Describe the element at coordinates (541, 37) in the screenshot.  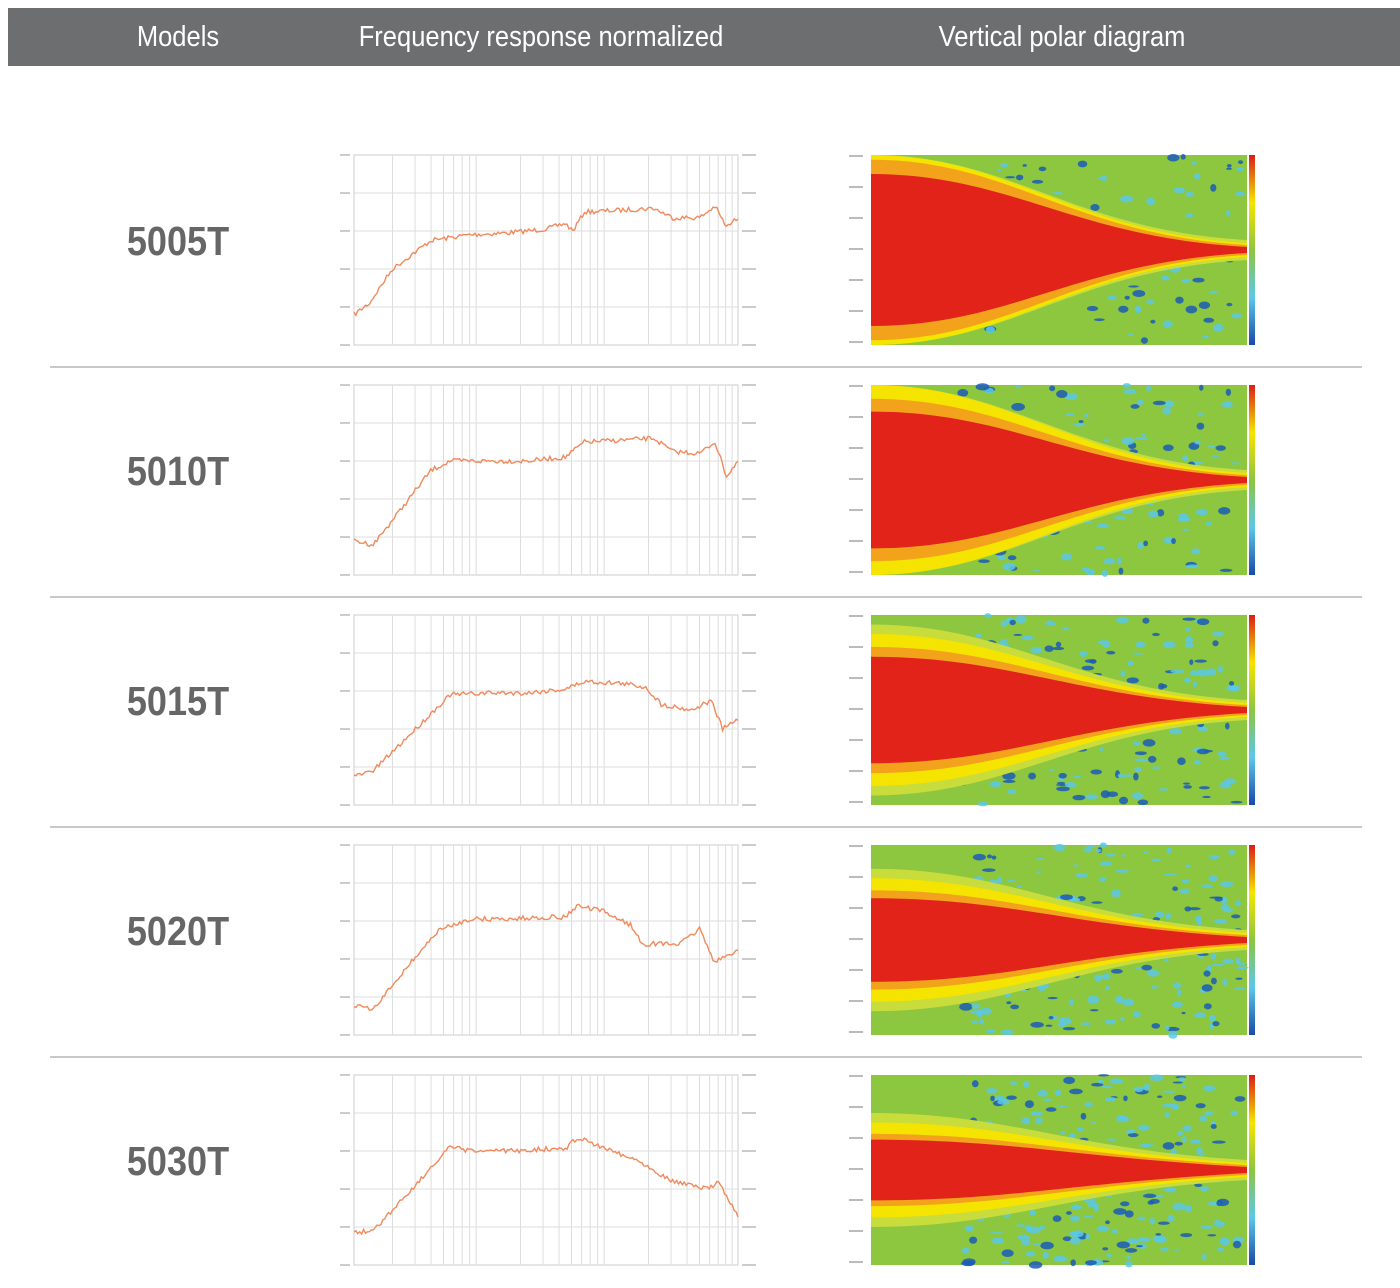
I see `column-header: Frequency response normalized` at that location.